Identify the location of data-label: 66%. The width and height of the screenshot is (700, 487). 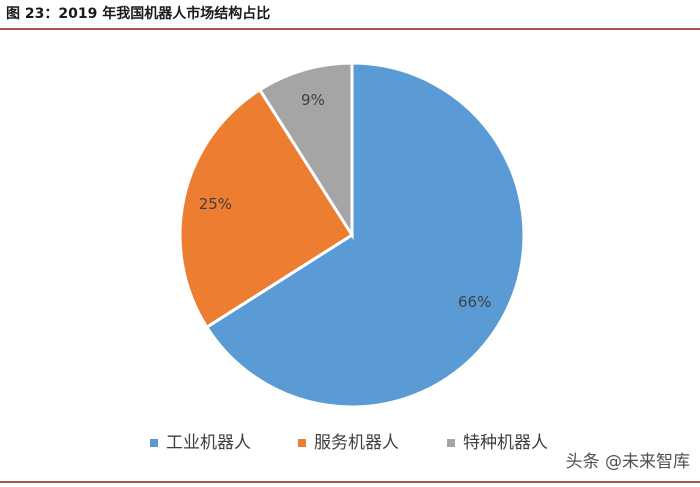
(474, 302).